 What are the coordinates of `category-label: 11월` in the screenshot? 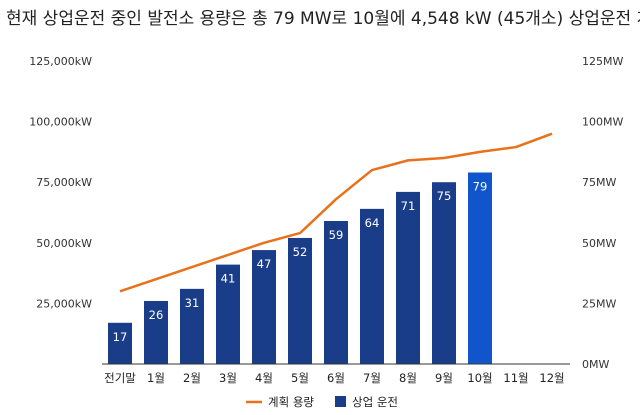 It's located at (515, 378).